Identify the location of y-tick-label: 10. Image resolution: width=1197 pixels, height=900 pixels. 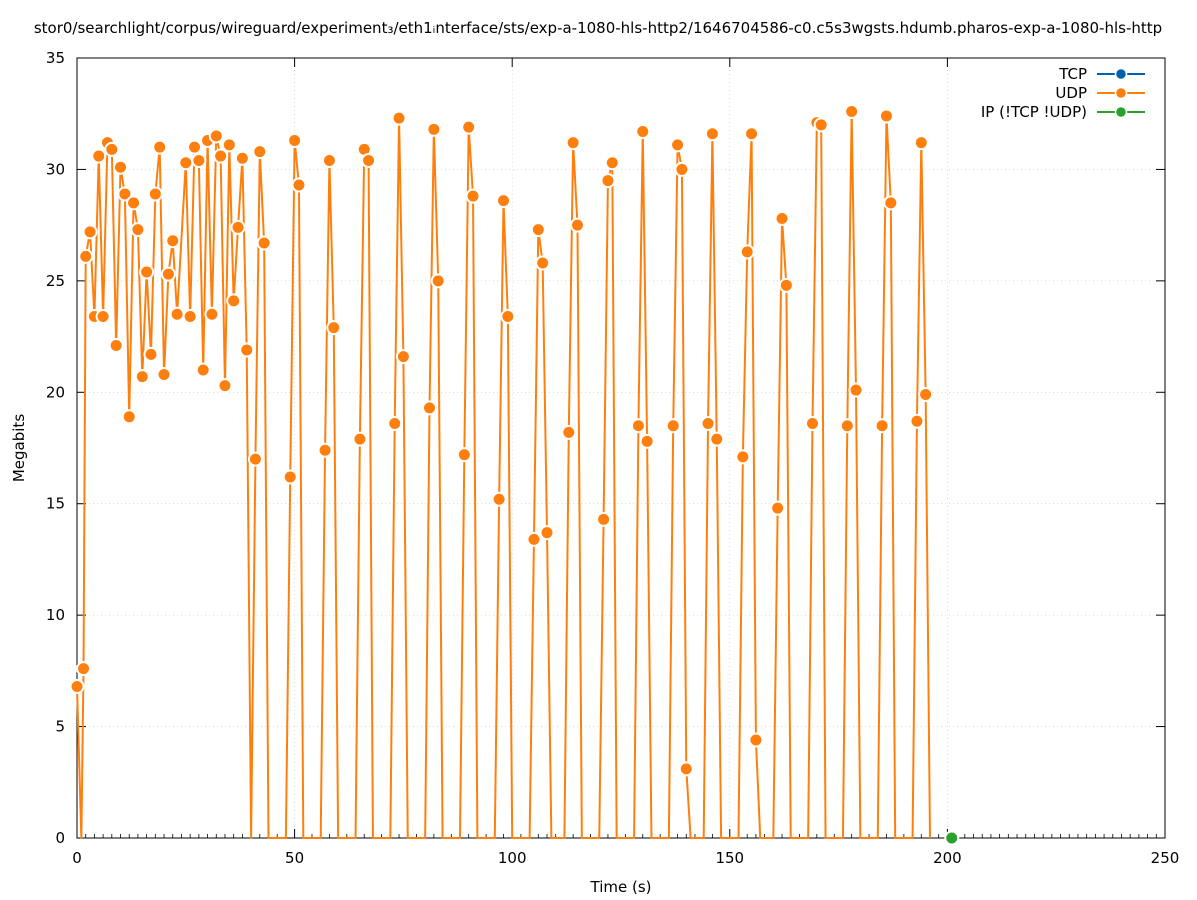
(55, 615).